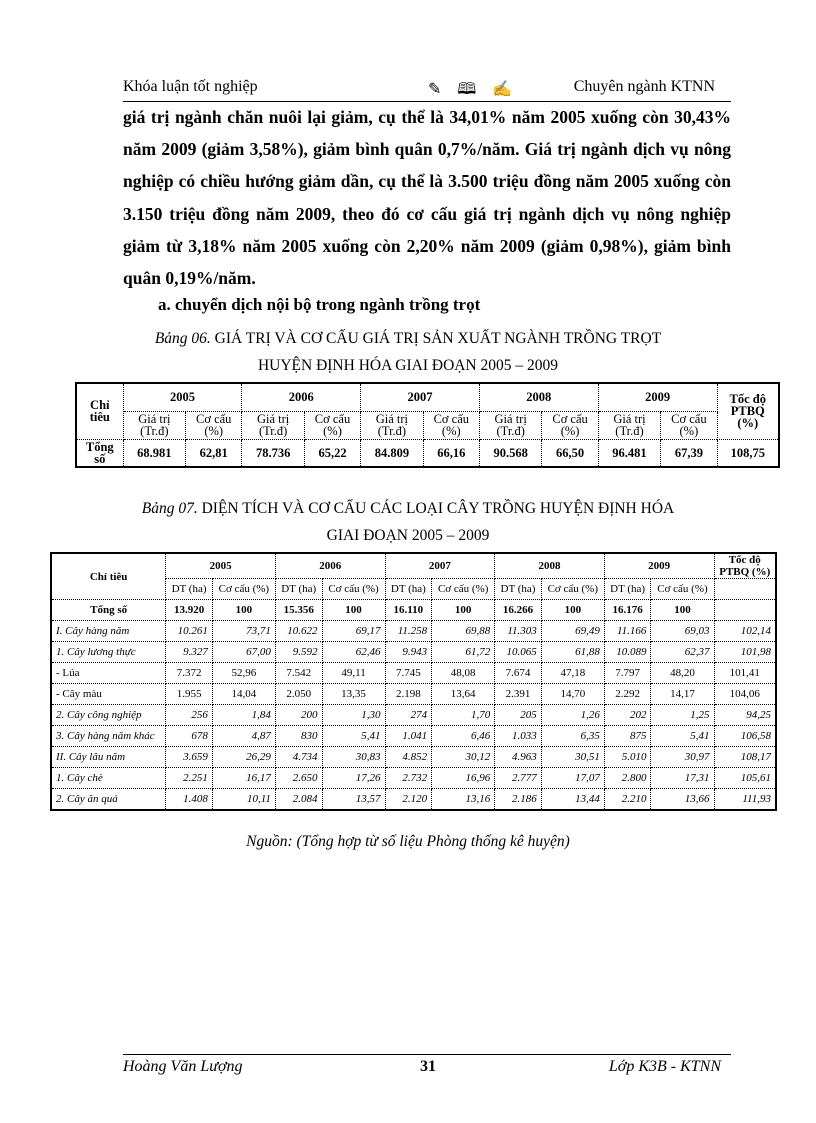  I want to click on cell: 30,51, so click(572, 757).